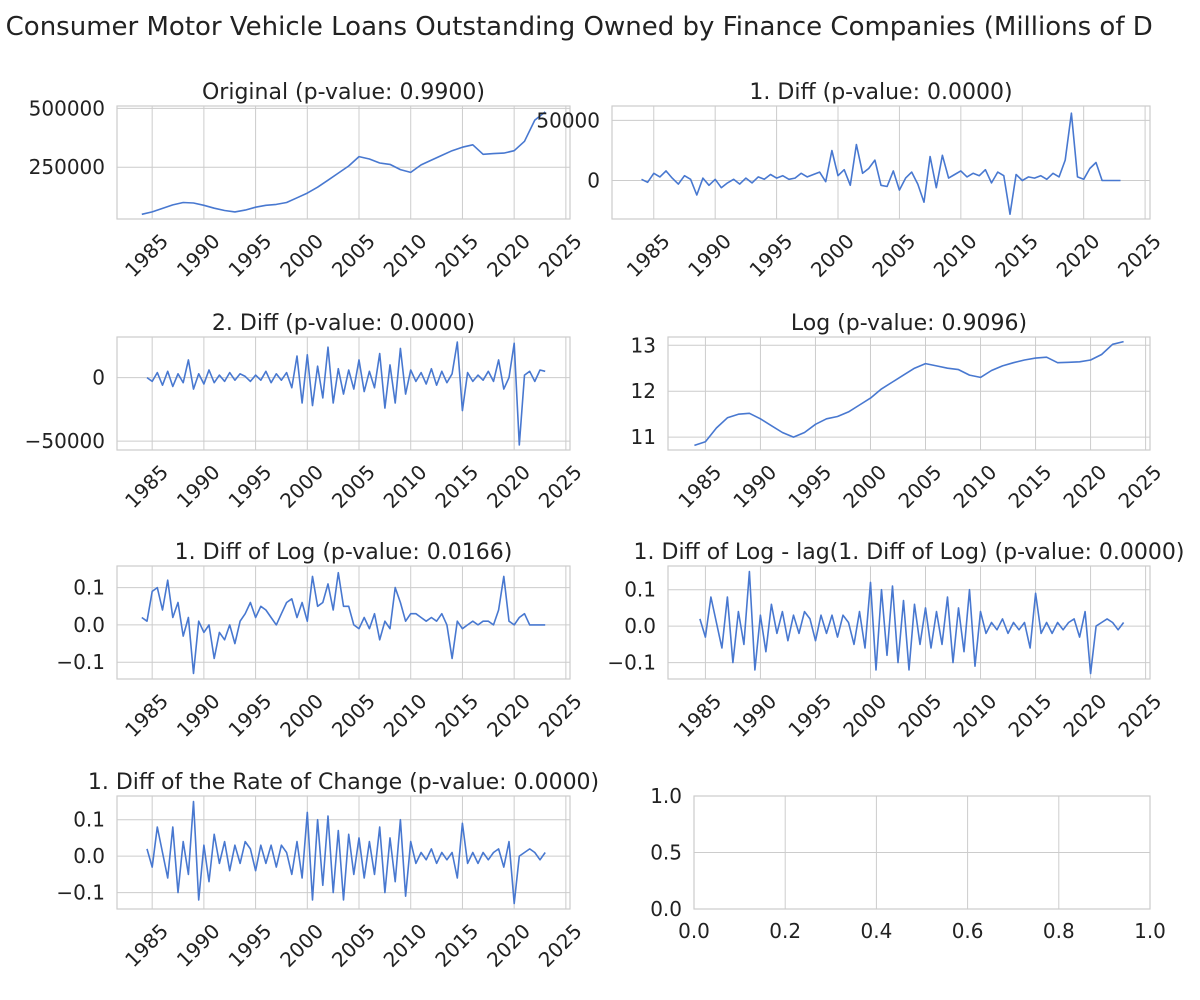  Describe the element at coordinates (754, 715) in the screenshot. I see `subplot-6-xtick-label: 1990` at that location.